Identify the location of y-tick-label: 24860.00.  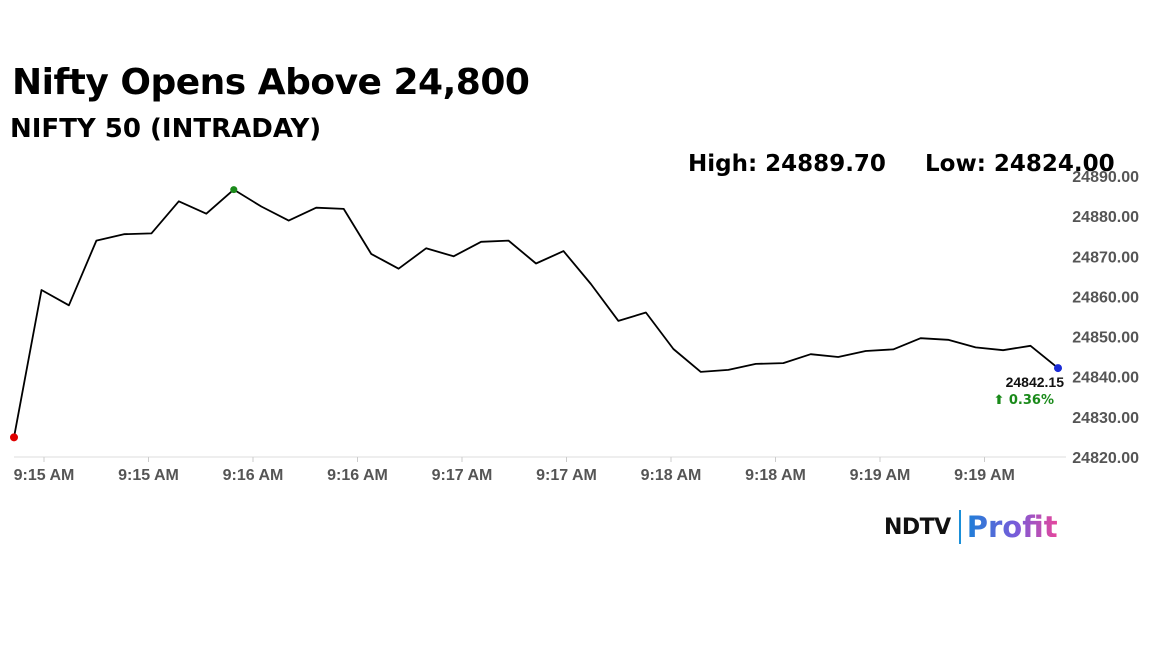
(1105, 297).